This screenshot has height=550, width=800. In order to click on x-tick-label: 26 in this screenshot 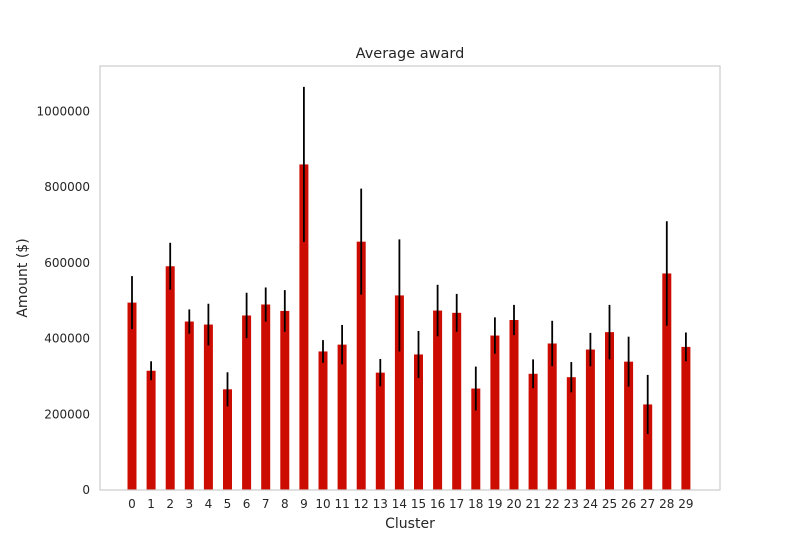, I will do `click(628, 504)`.